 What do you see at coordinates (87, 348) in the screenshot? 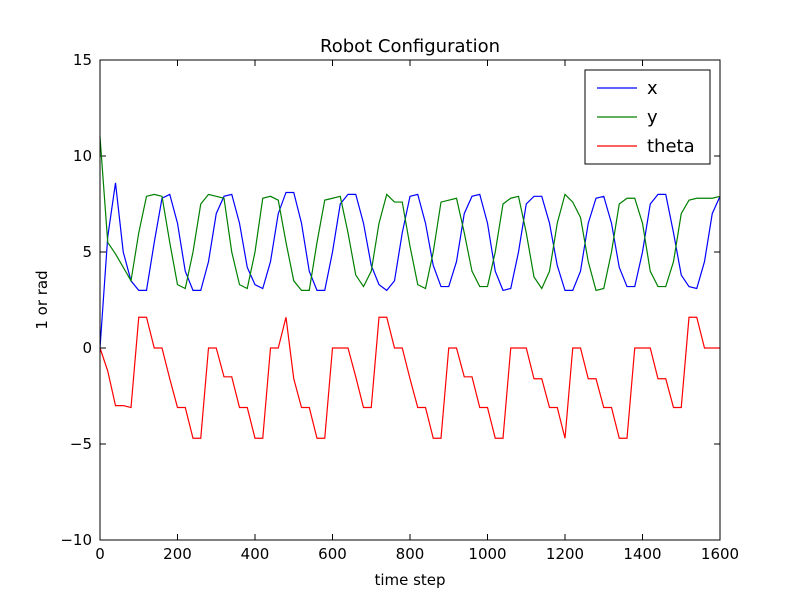
I see `y-tick-label: 0` at bounding box center [87, 348].